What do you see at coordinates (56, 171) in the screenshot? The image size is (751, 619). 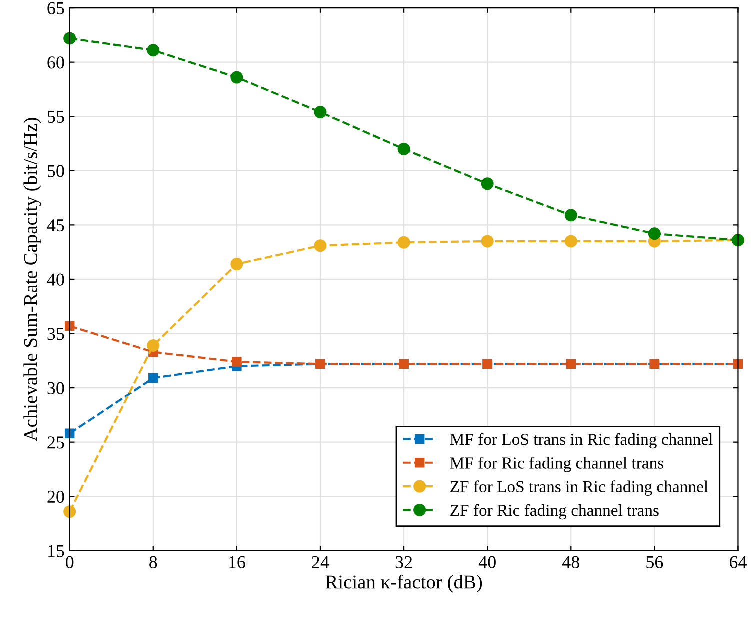 I see `y-tick-label: 50` at bounding box center [56, 171].